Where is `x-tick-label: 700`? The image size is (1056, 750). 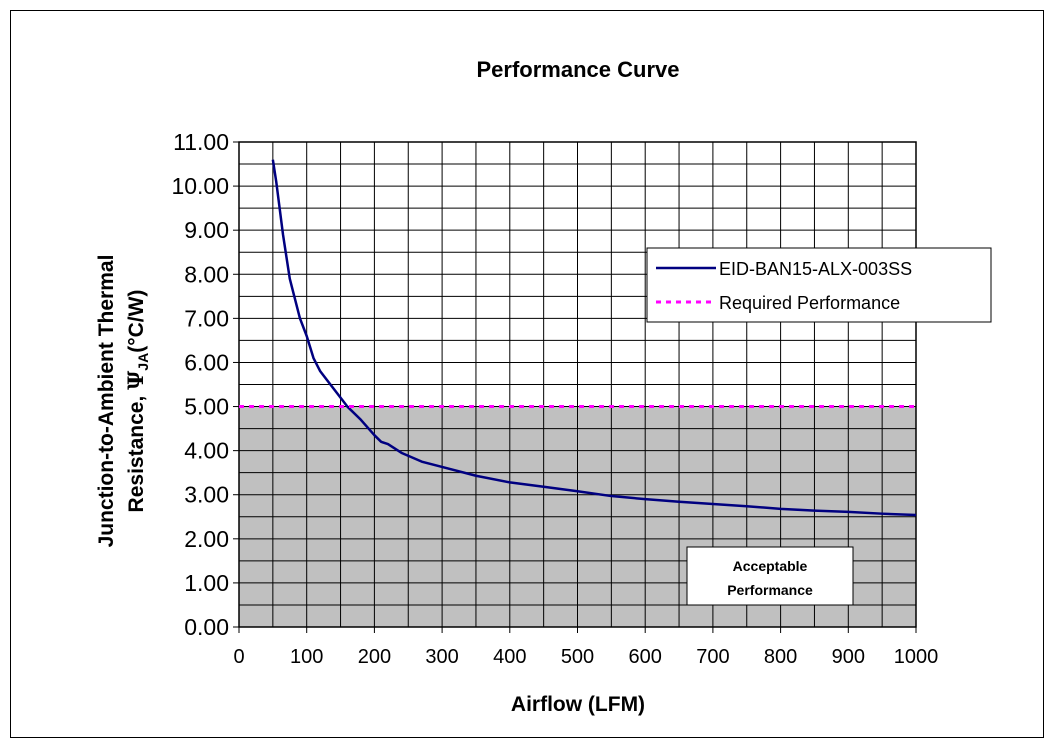
x-tick-label: 700 is located at coordinates (712, 657).